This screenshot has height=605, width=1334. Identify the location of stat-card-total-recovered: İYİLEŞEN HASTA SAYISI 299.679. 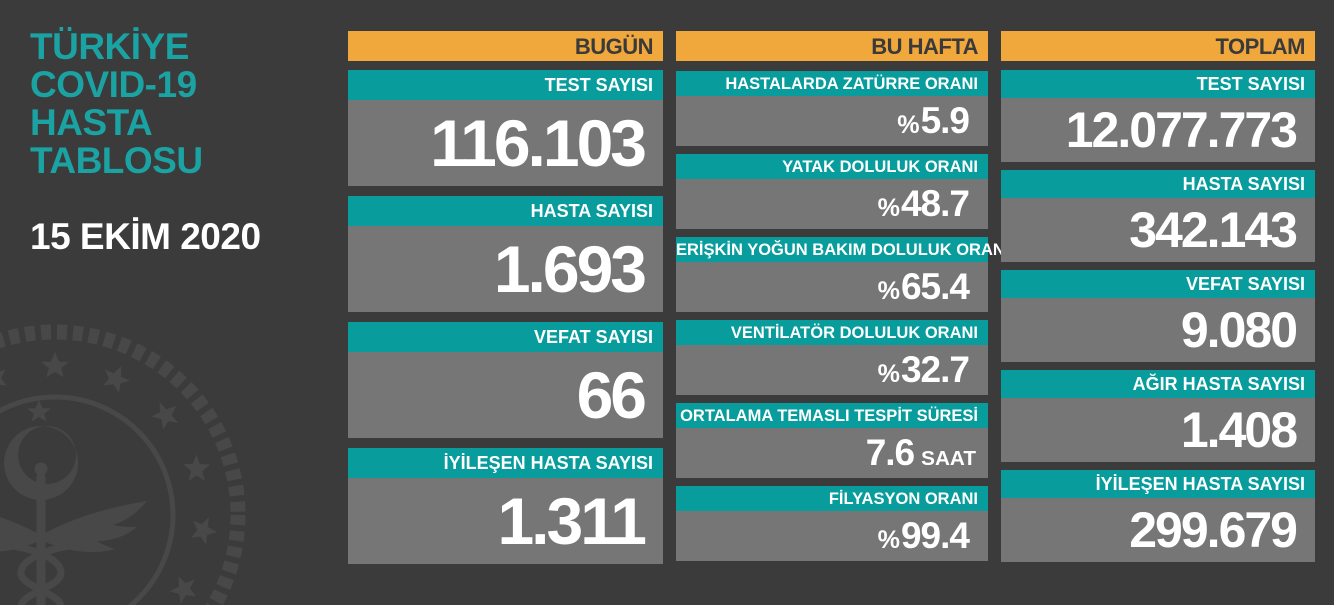
(1158, 516).